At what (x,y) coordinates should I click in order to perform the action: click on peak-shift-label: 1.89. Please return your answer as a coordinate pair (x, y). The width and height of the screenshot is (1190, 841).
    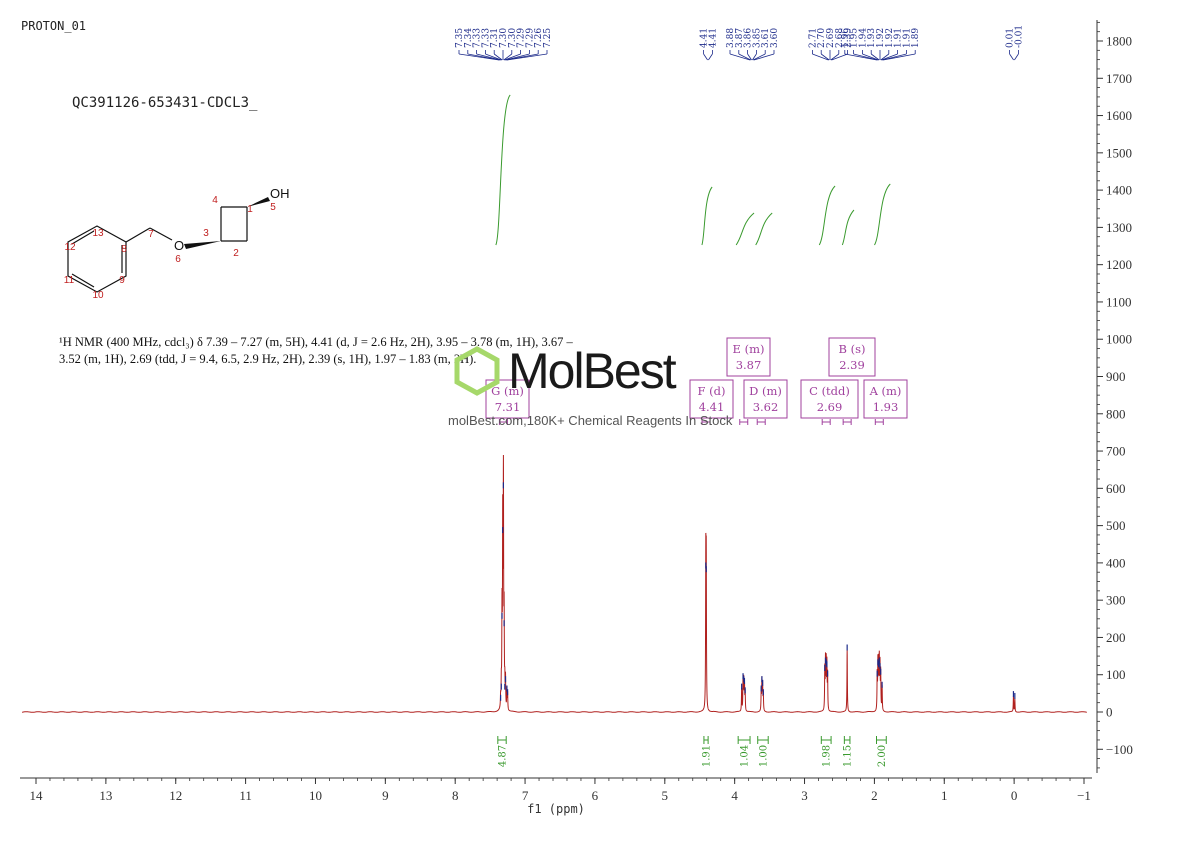
    Looking at the image, I should click on (916, 38).